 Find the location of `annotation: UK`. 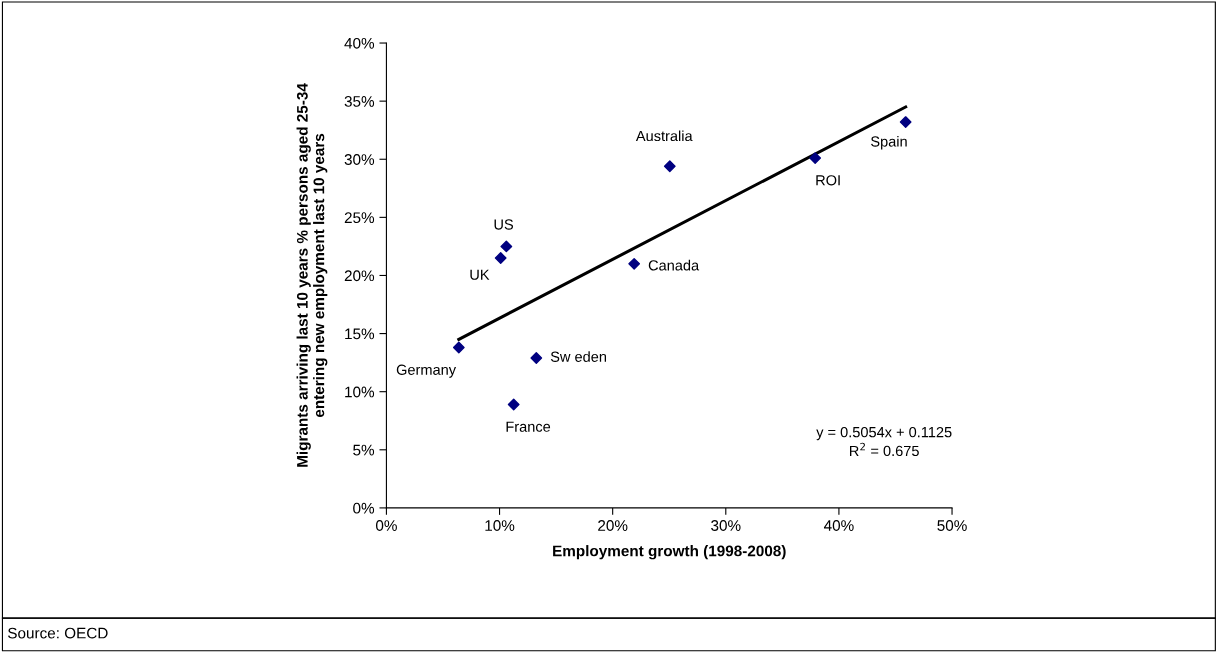

annotation: UK is located at coordinates (480, 274).